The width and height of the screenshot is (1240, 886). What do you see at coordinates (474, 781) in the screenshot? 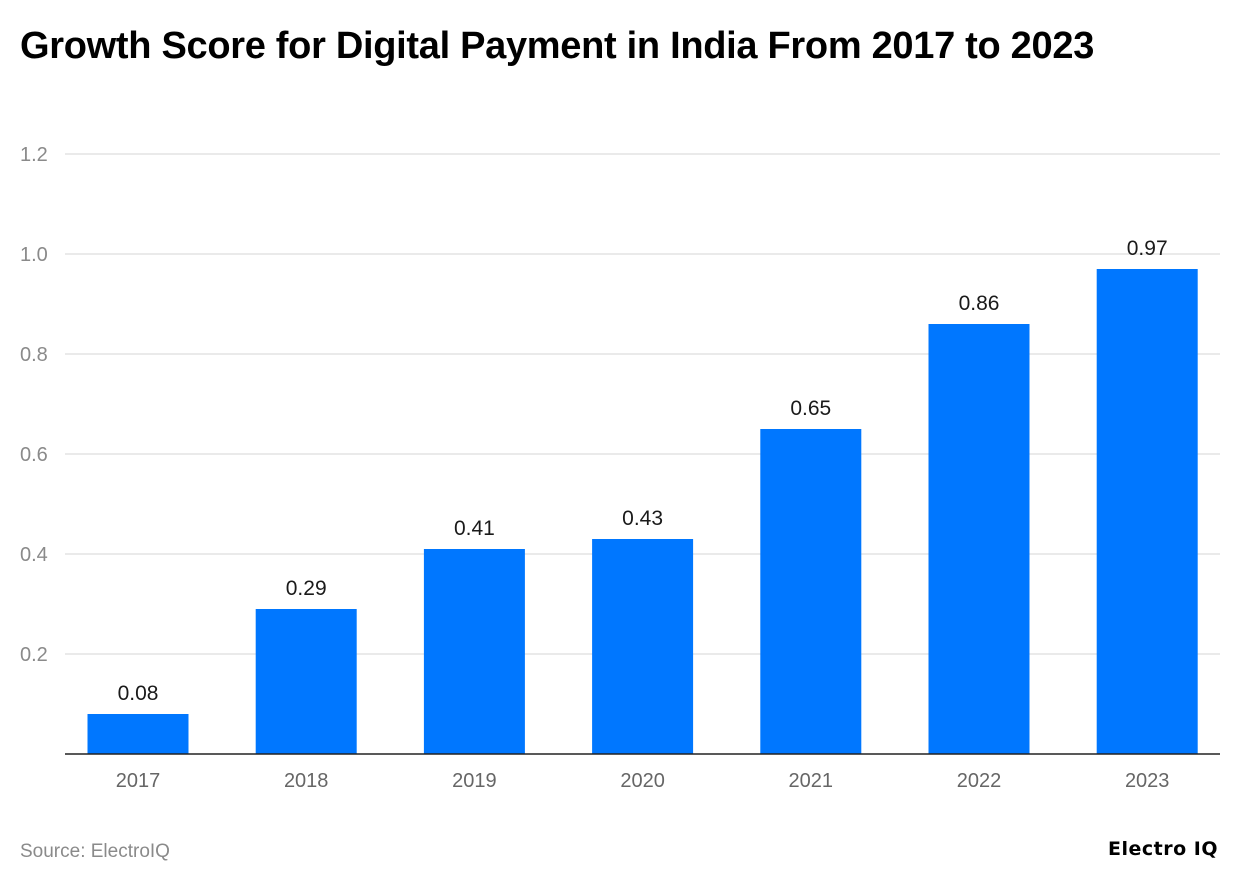
I see `x-tick-label-2019: 2019` at bounding box center [474, 781].